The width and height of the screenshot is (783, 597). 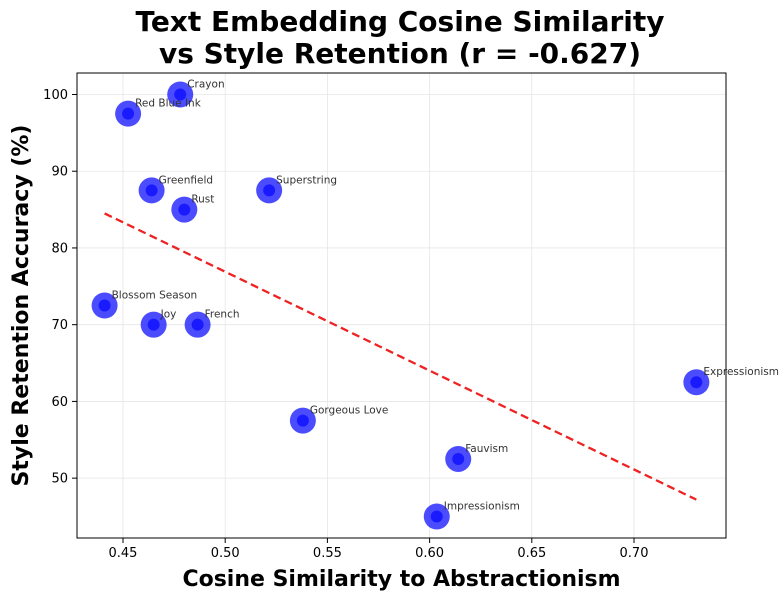 I want to click on y-tick-label: 70, so click(x=59, y=325).